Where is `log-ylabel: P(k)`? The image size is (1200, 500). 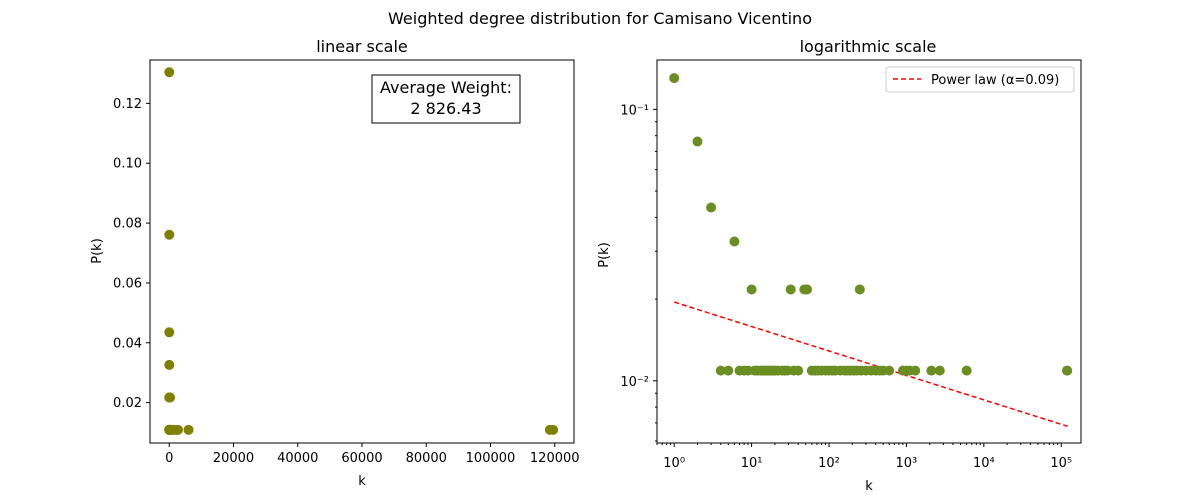
log-ylabel: P(k) is located at coordinates (604, 255).